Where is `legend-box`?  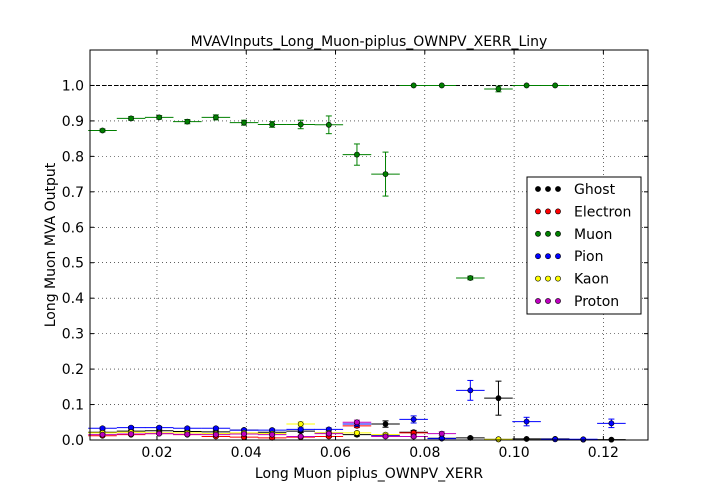
legend-box is located at coordinates (584, 245).